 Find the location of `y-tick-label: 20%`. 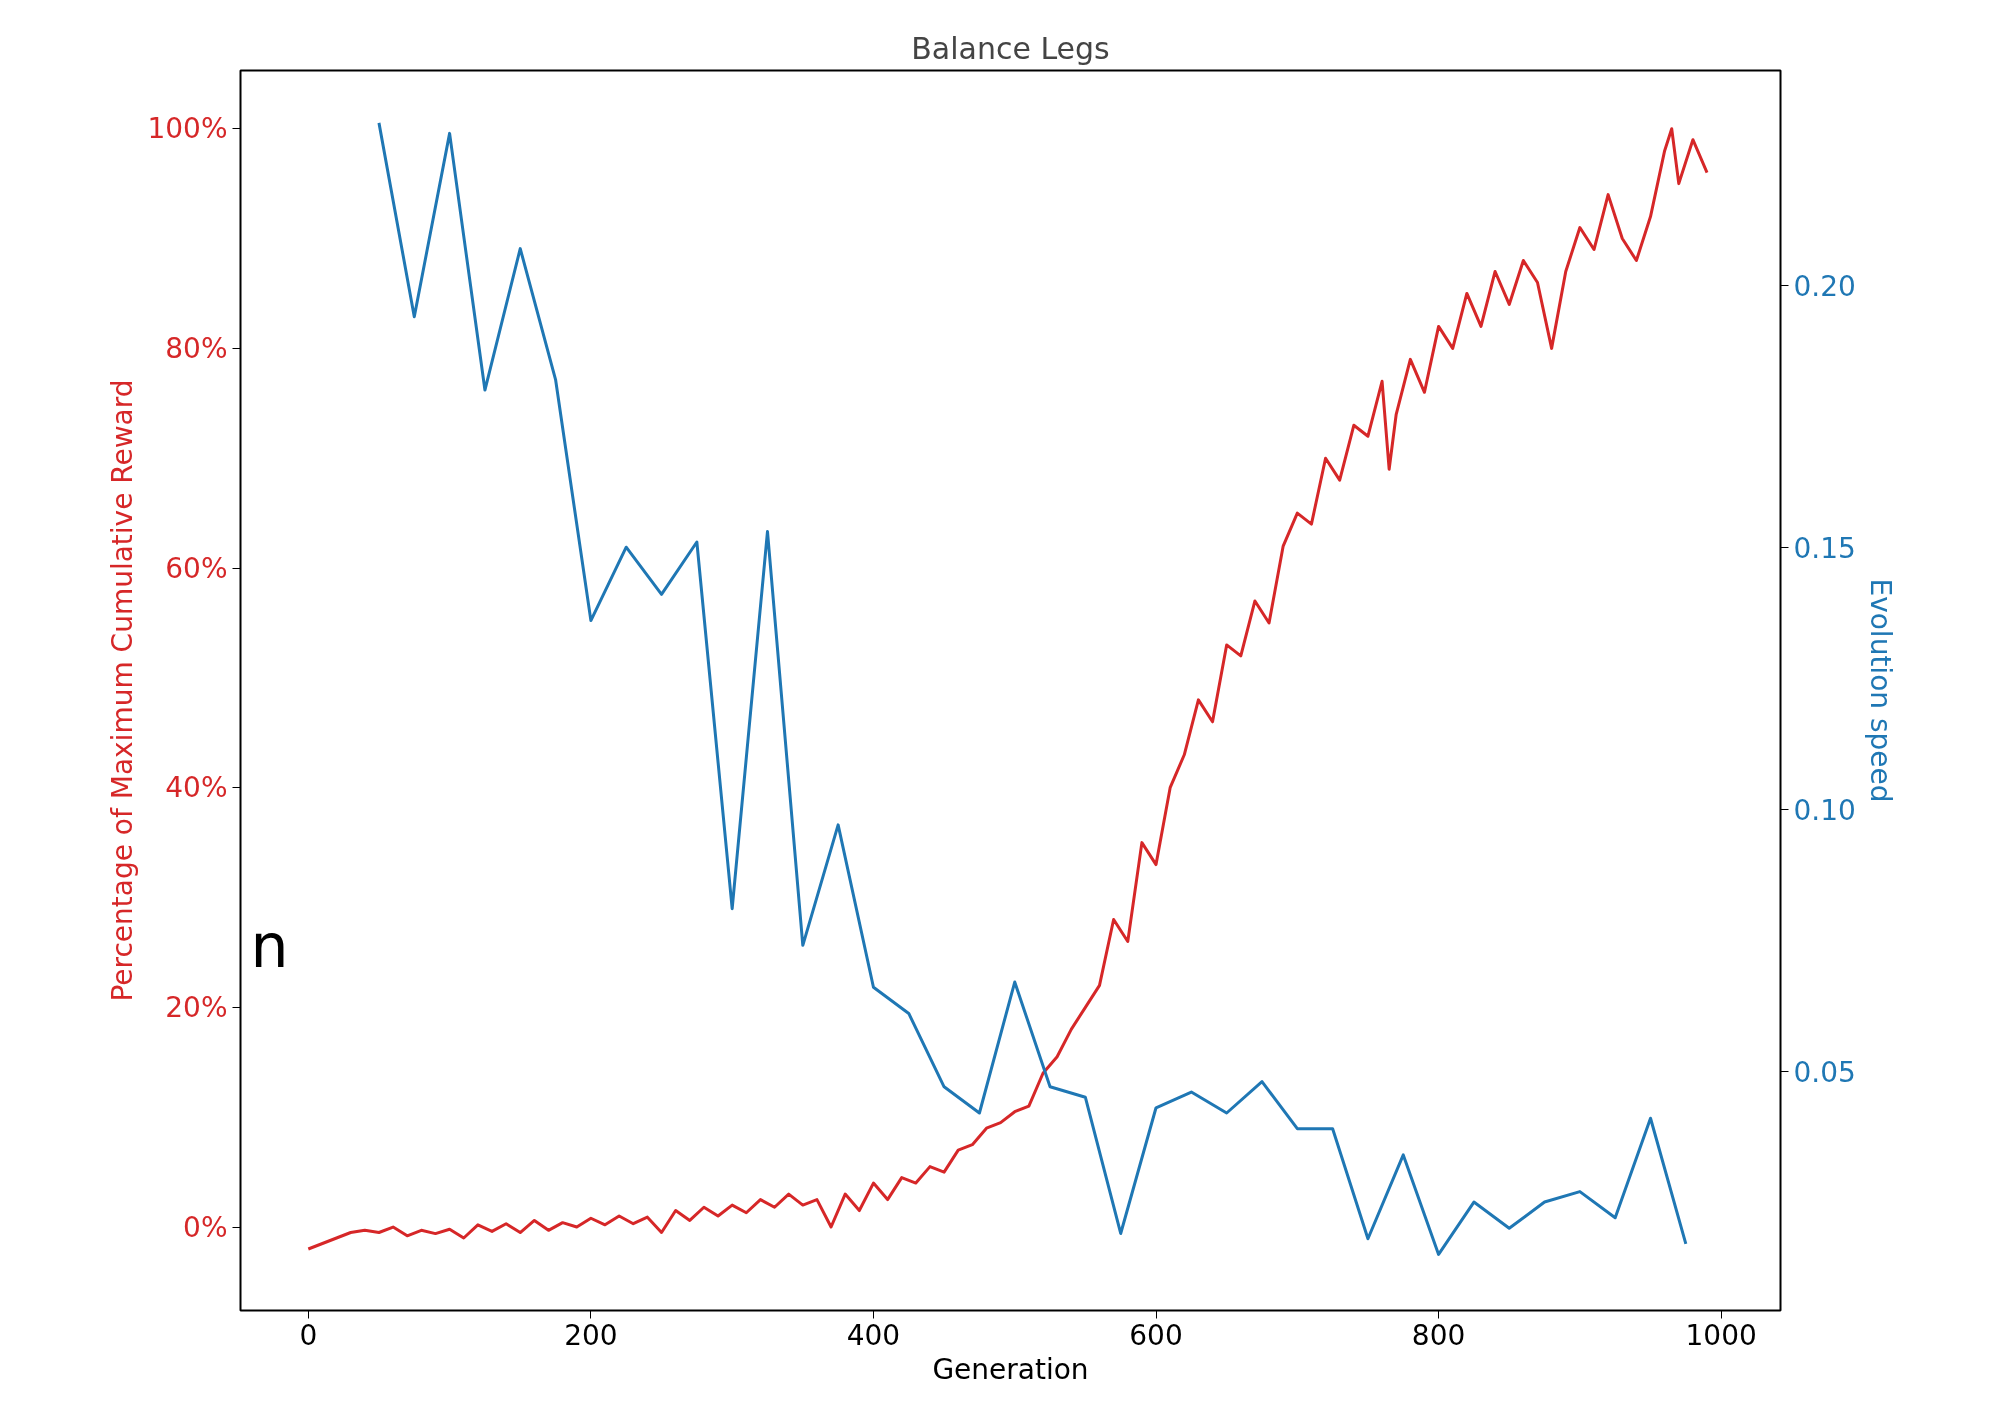

y-tick-label: 20% is located at coordinates (196, 1007).